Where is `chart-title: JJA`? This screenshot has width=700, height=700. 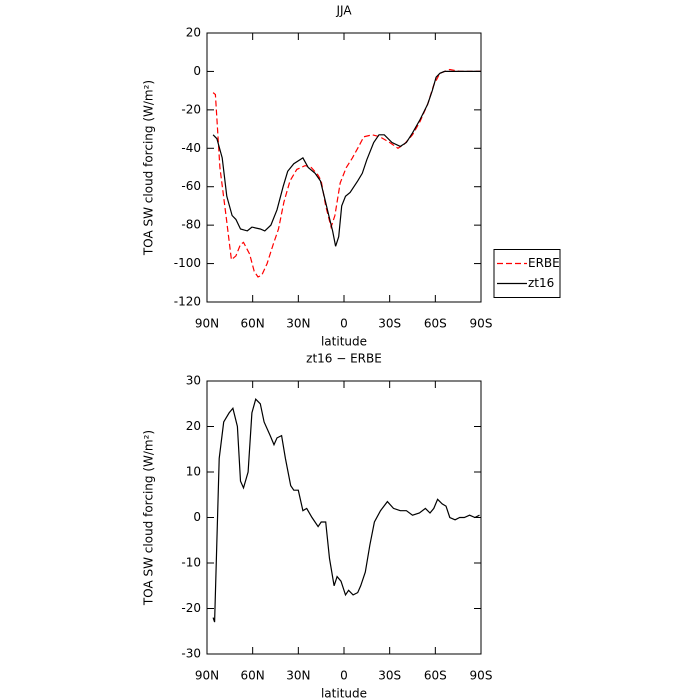
chart-title: JJA is located at coordinates (343, 11).